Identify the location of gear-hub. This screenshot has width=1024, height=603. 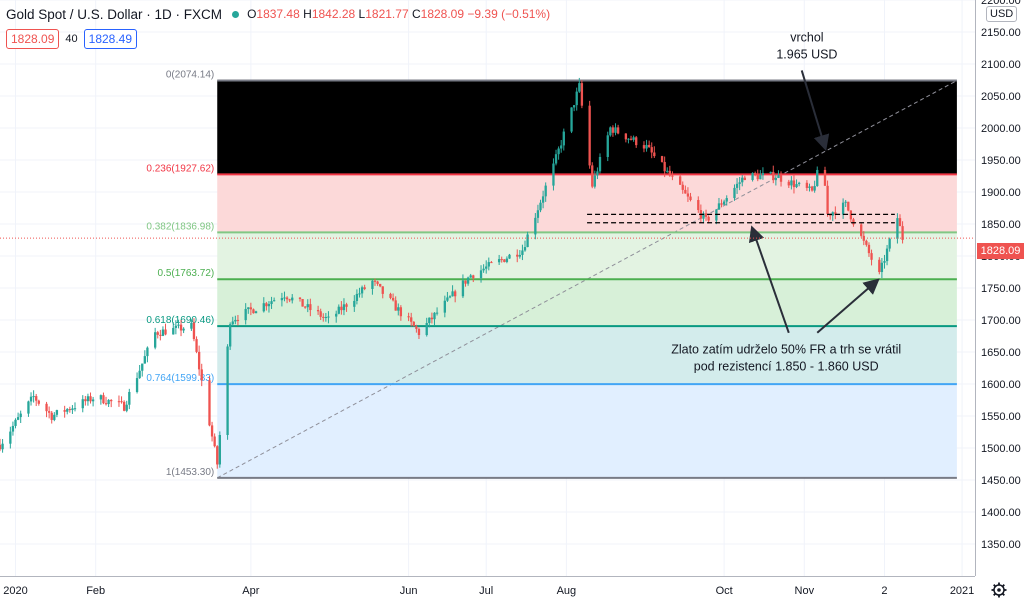
(999, 590).